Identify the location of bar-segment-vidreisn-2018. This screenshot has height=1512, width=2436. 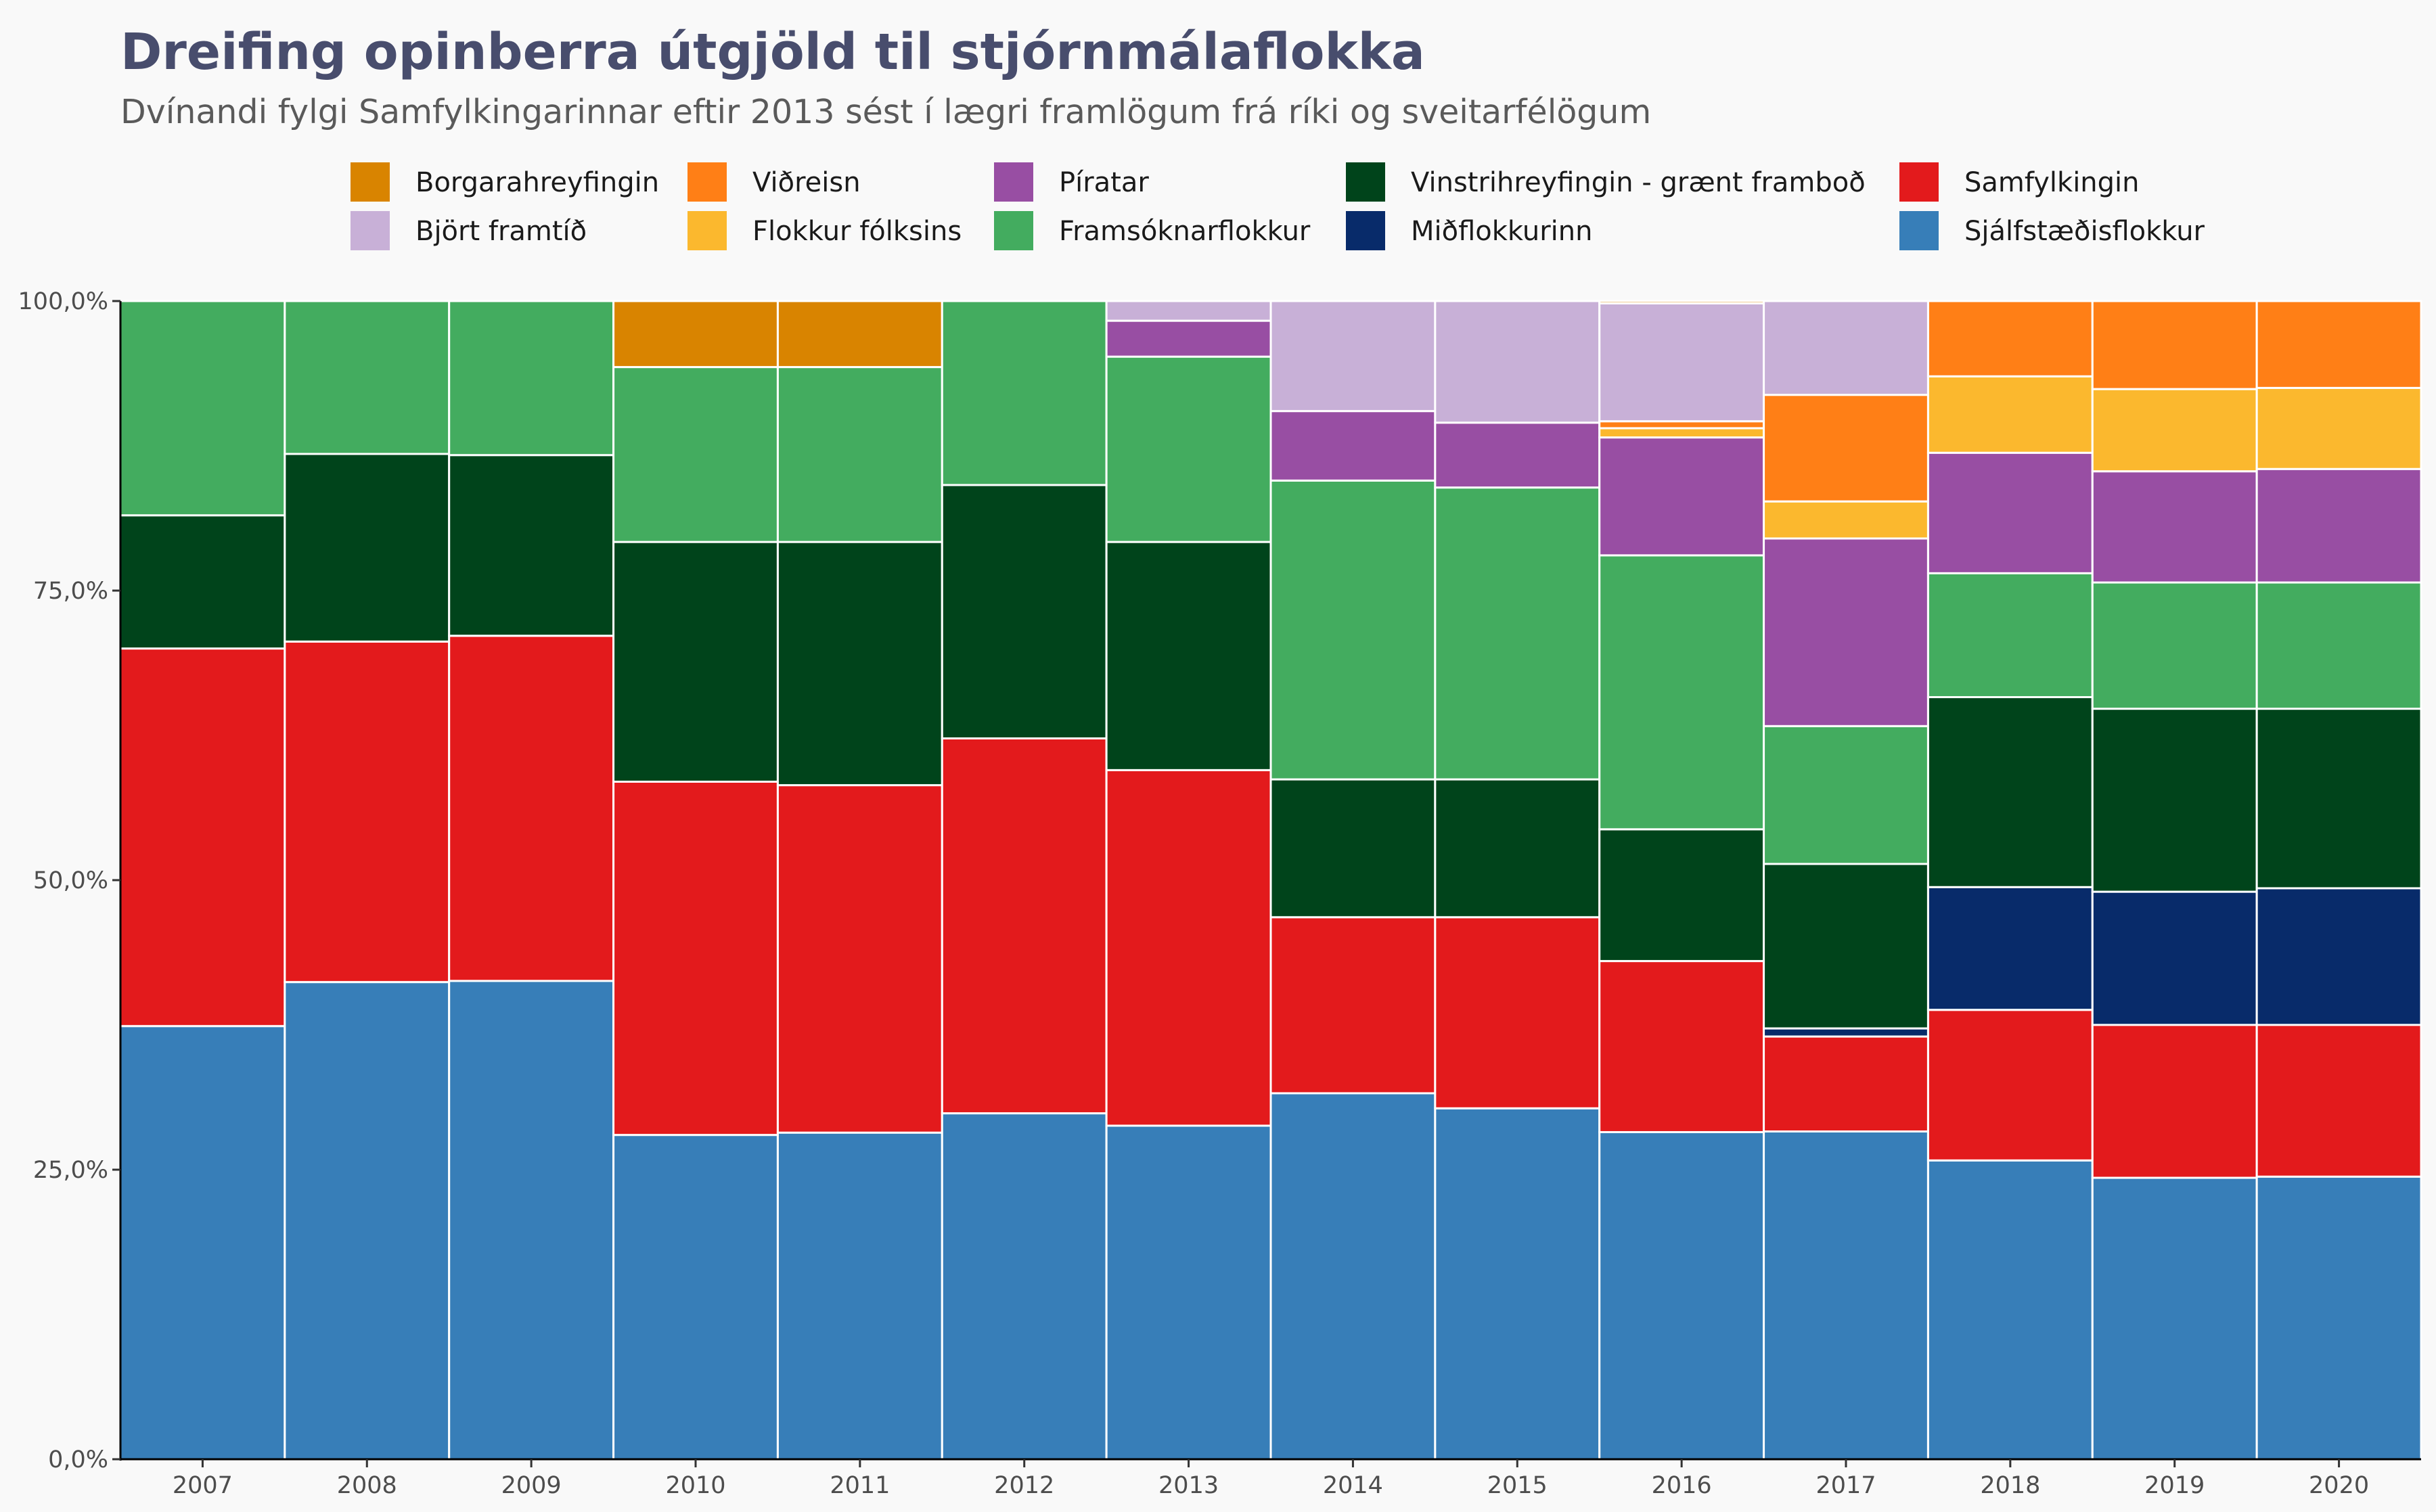
(2010, 339).